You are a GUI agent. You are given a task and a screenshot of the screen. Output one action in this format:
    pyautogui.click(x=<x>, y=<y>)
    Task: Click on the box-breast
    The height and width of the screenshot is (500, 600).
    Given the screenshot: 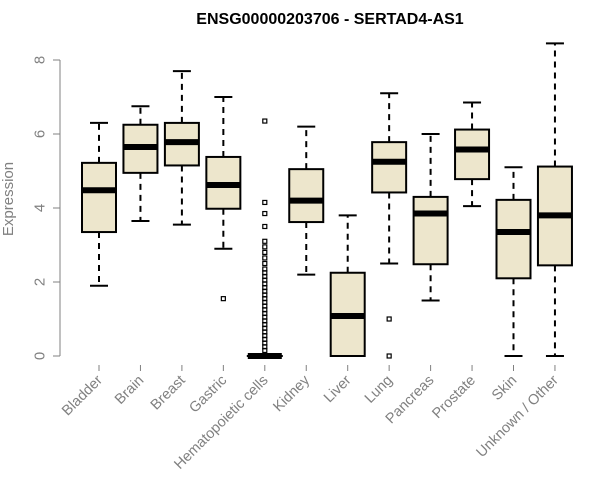 What is the action you would take?
    pyautogui.click(x=181, y=148)
    